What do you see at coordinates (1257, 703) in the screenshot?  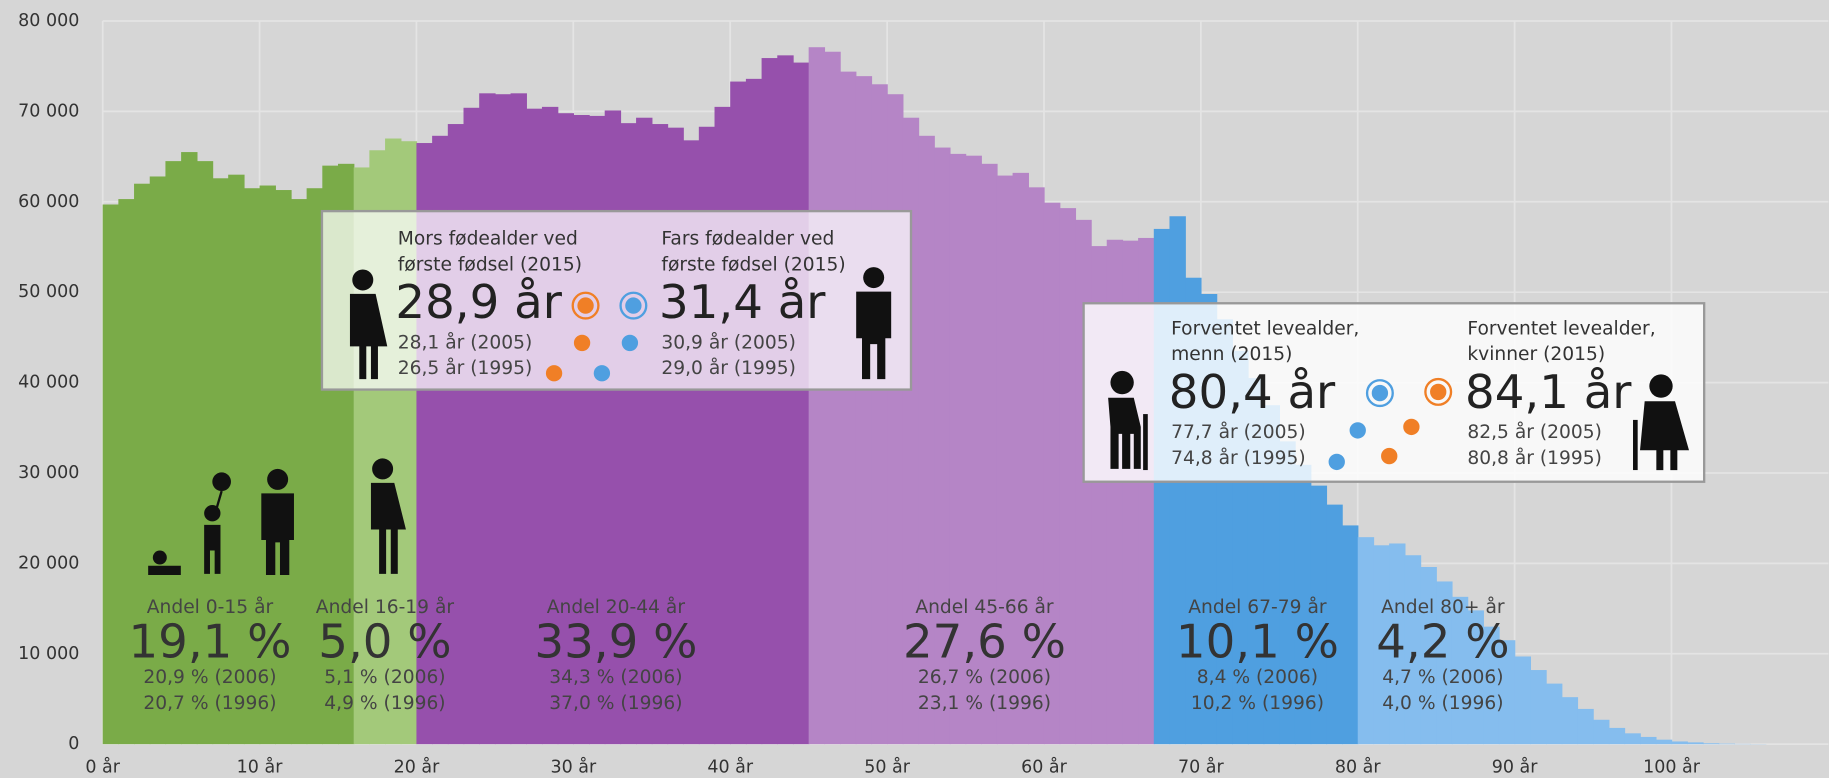 I see `group-history: 10,2 % (1996)` at bounding box center [1257, 703].